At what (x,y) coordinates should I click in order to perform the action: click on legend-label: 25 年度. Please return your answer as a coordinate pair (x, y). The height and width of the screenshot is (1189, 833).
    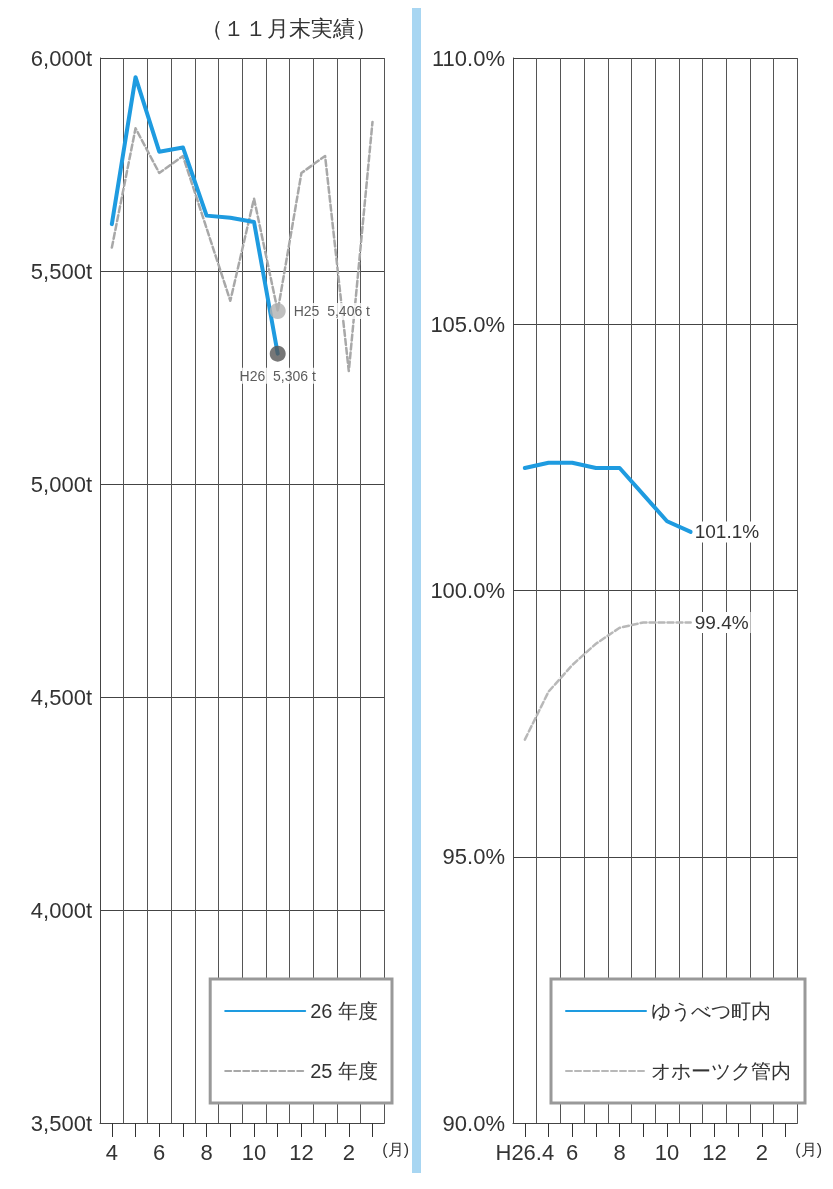
    Looking at the image, I should click on (344, 1071).